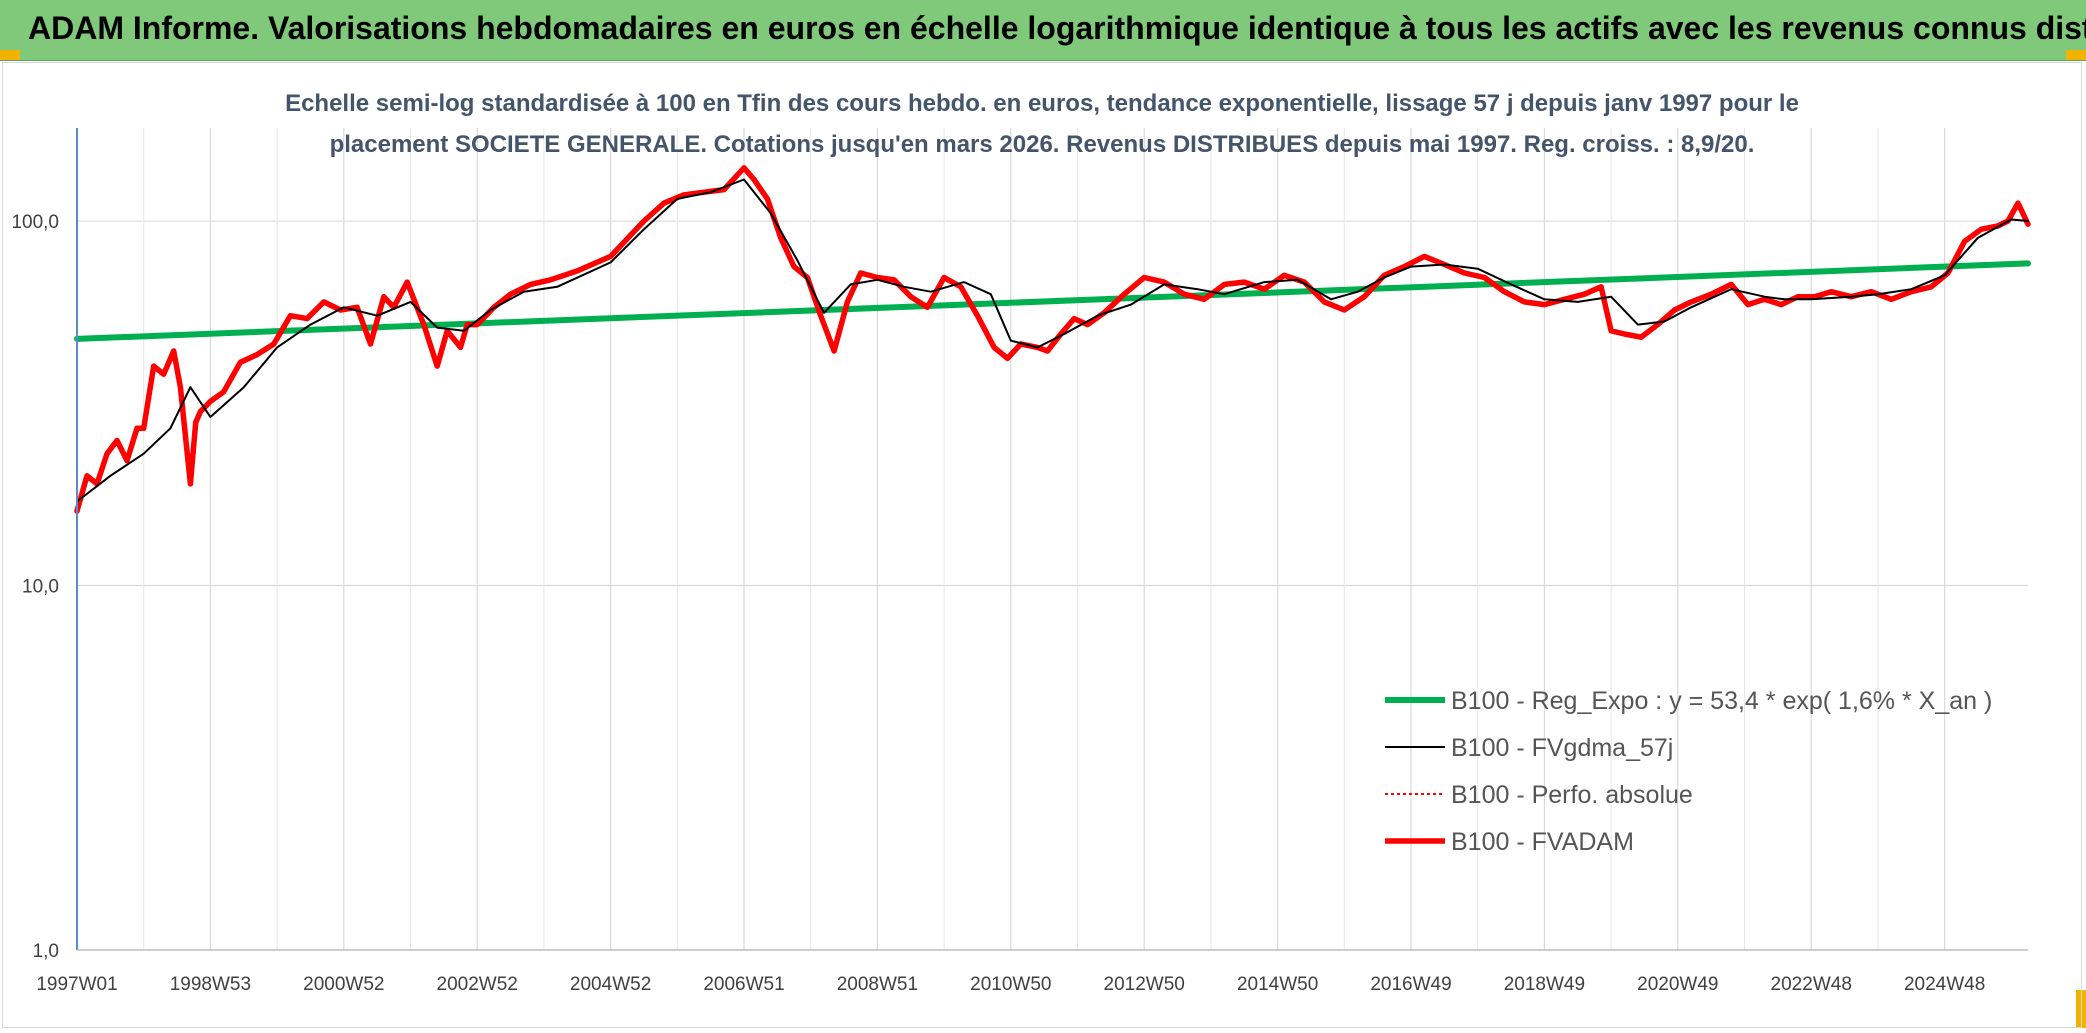 The height and width of the screenshot is (1033, 2086). What do you see at coordinates (343, 984) in the screenshot?
I see `x-tick-label: 2000W52` at bounding box center [343, 984].